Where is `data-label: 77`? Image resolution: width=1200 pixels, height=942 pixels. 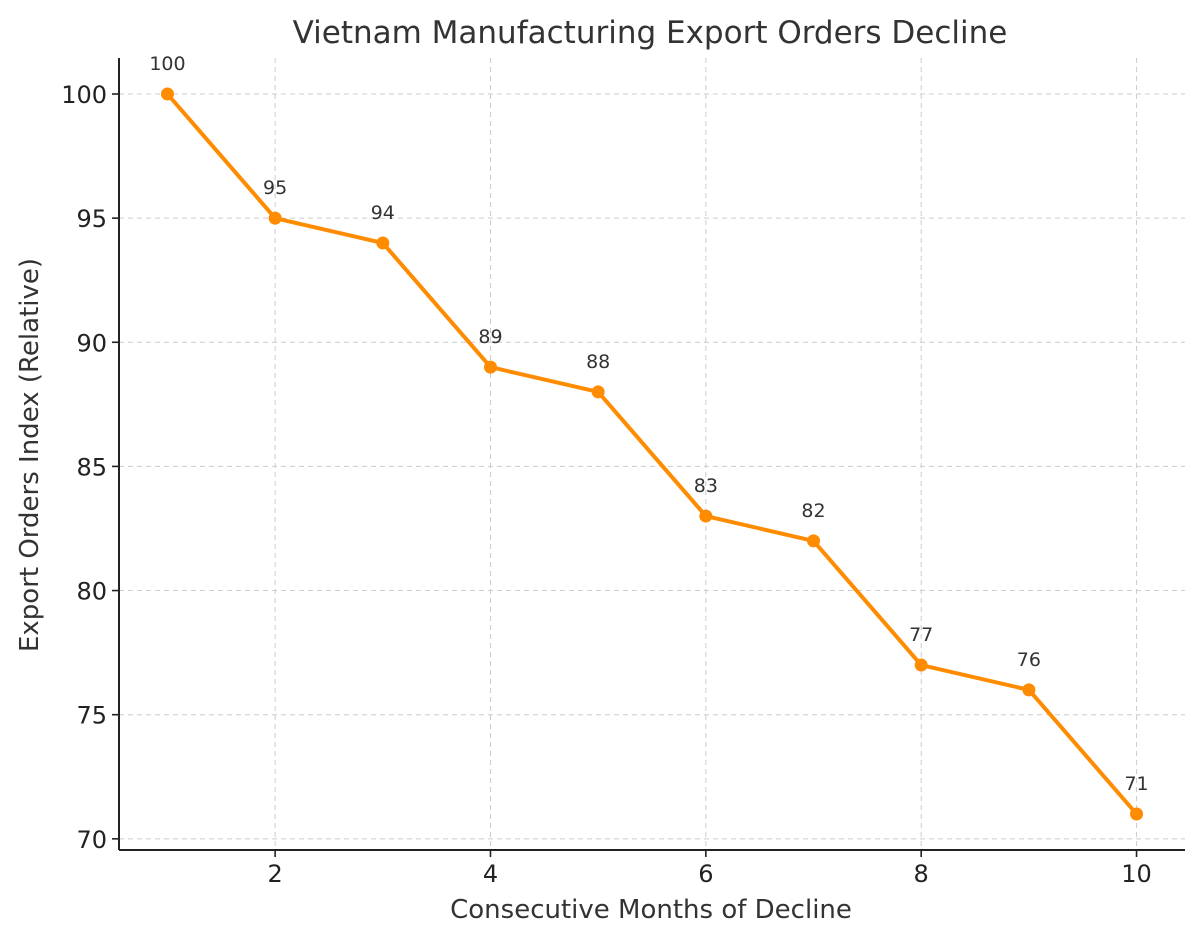 data-label: 77 is located at coordinates (921, 635).